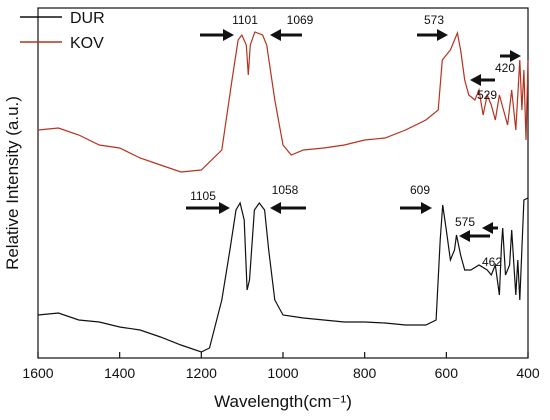 The image size is (550, 420). Describe the element at coordinates (434, 20) in the screenshot. I see `annotation: 573` at that location.